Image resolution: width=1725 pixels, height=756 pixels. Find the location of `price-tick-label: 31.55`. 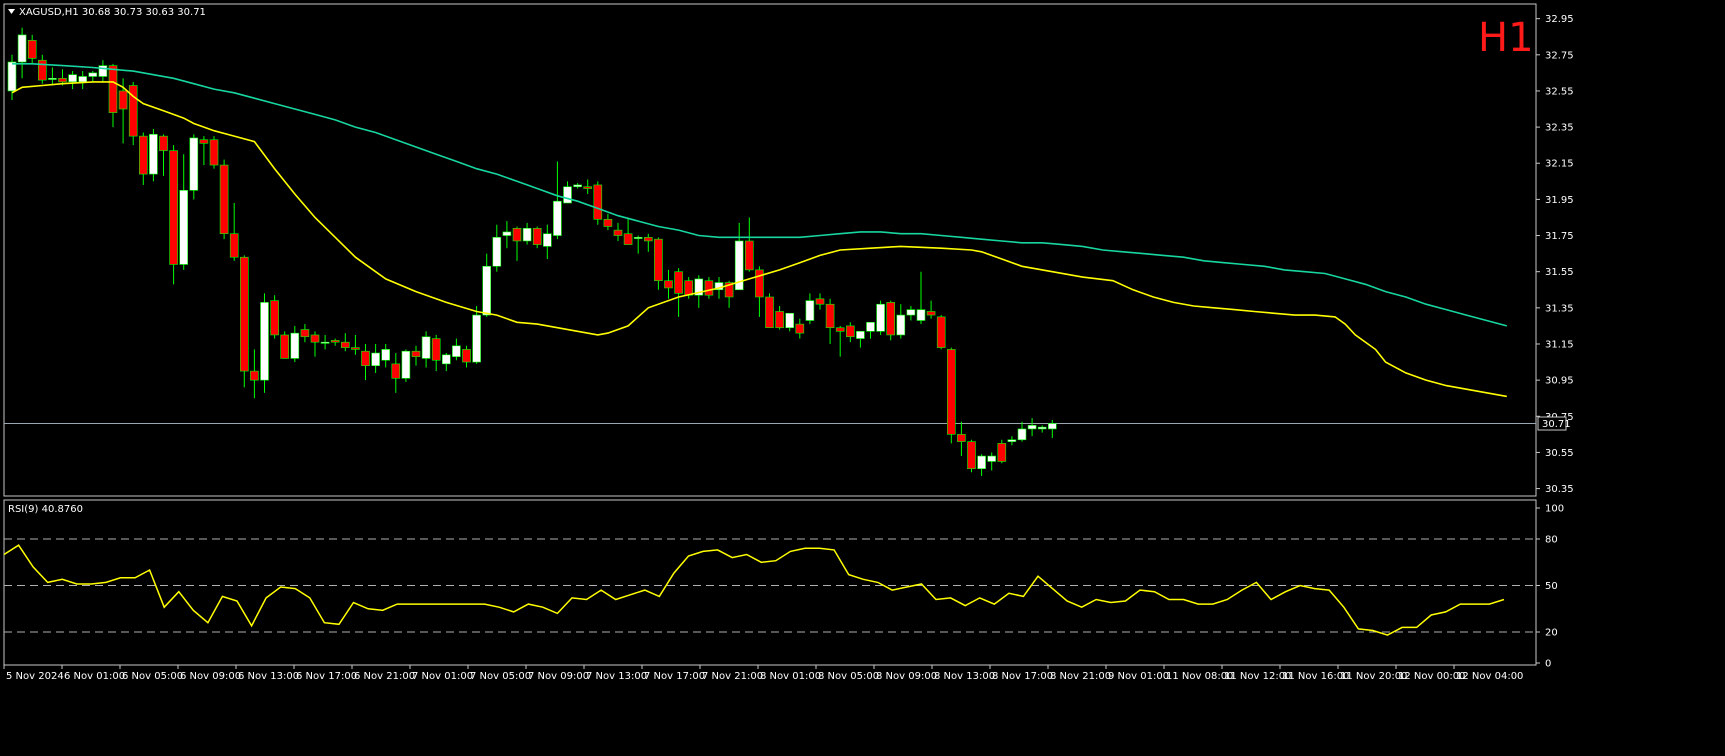

price-tick-label: 31.55 is located at coordinates (1559, 272).